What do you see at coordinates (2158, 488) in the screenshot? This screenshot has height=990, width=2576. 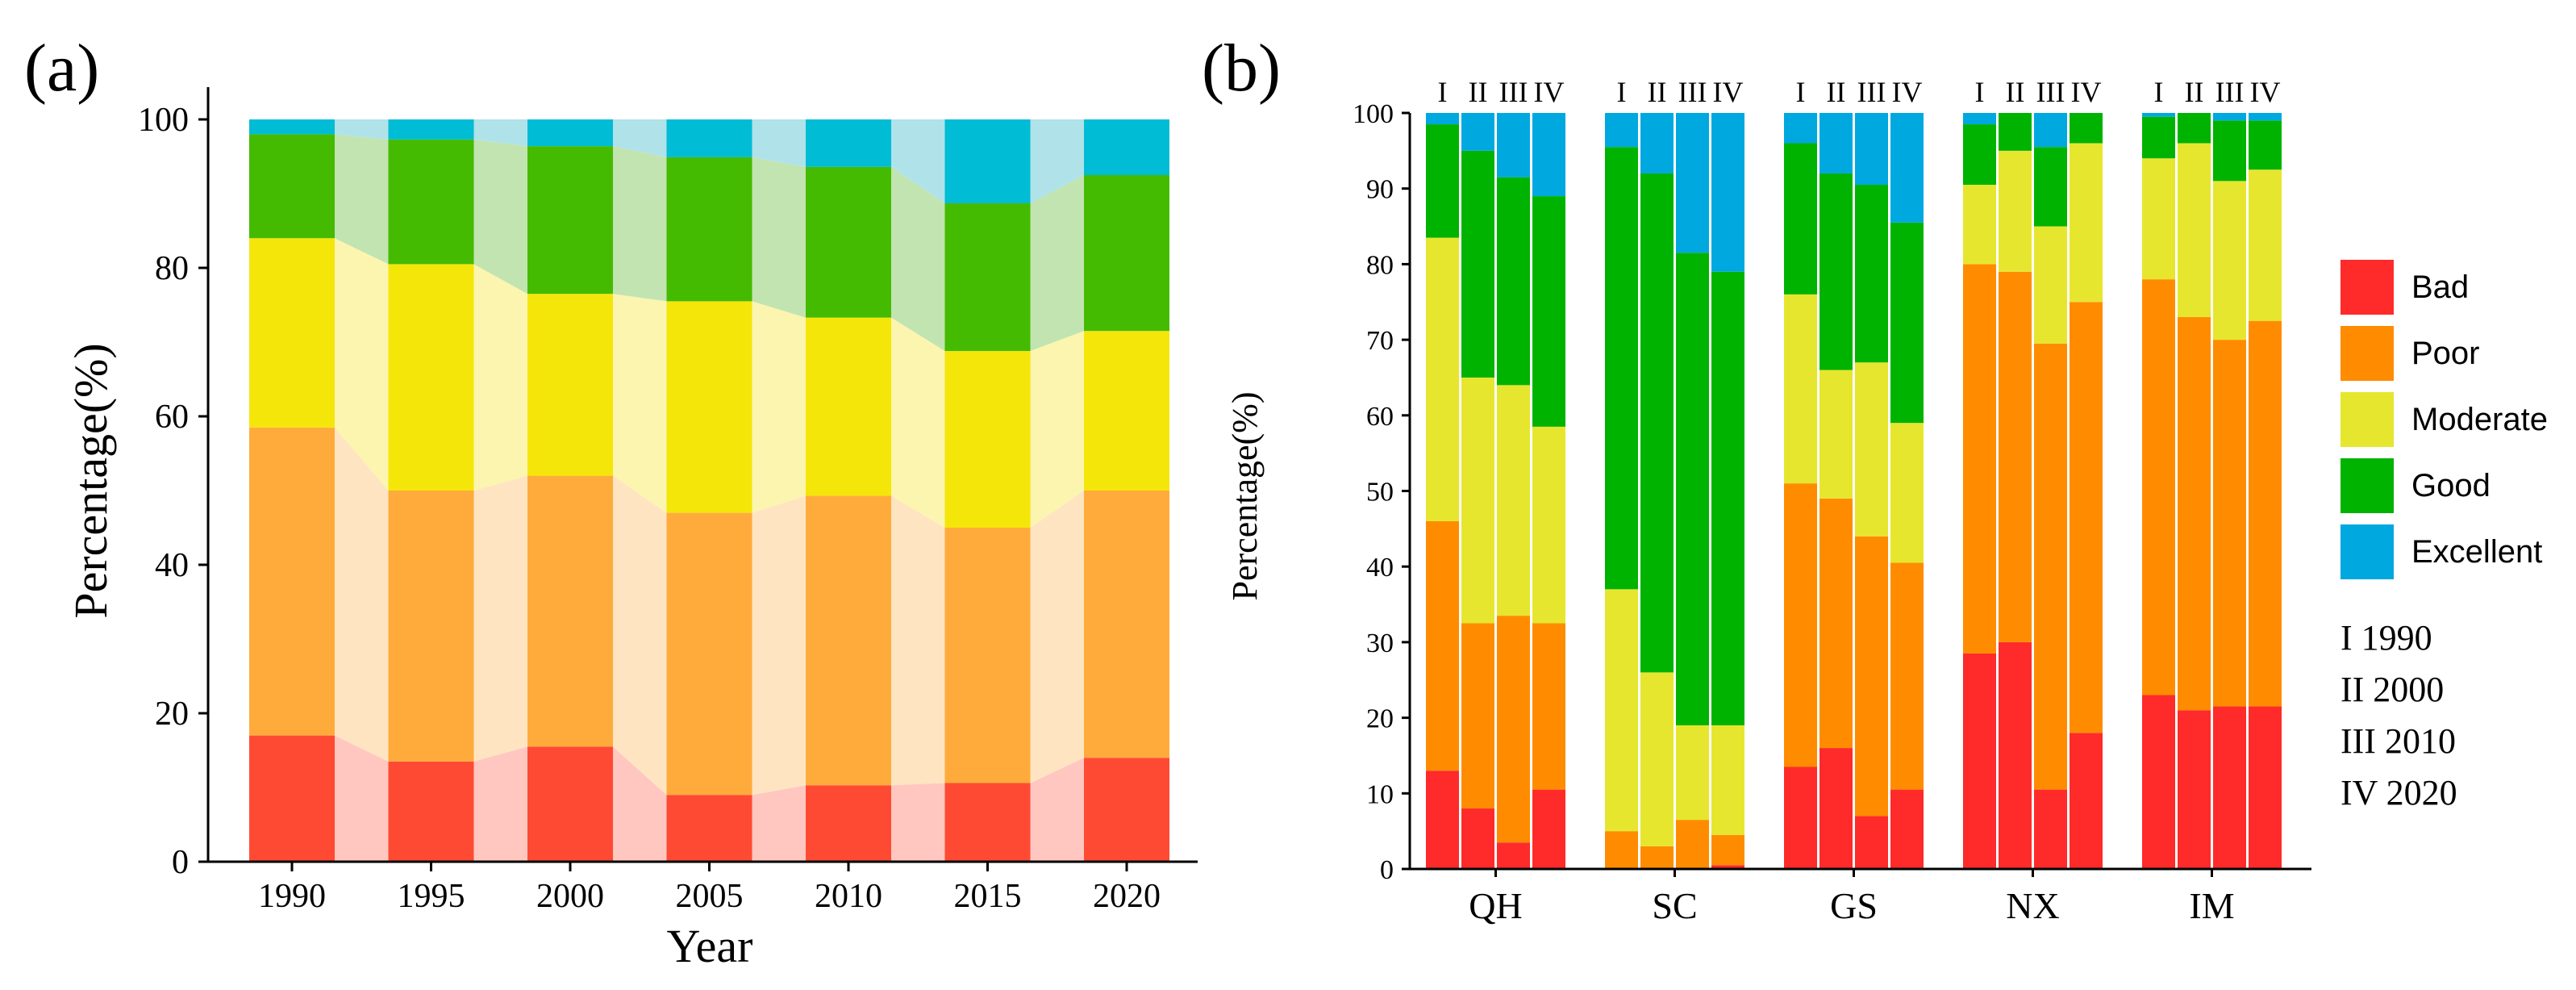 I see `bar-im-i-poor` at bounding box center [2158, 488].